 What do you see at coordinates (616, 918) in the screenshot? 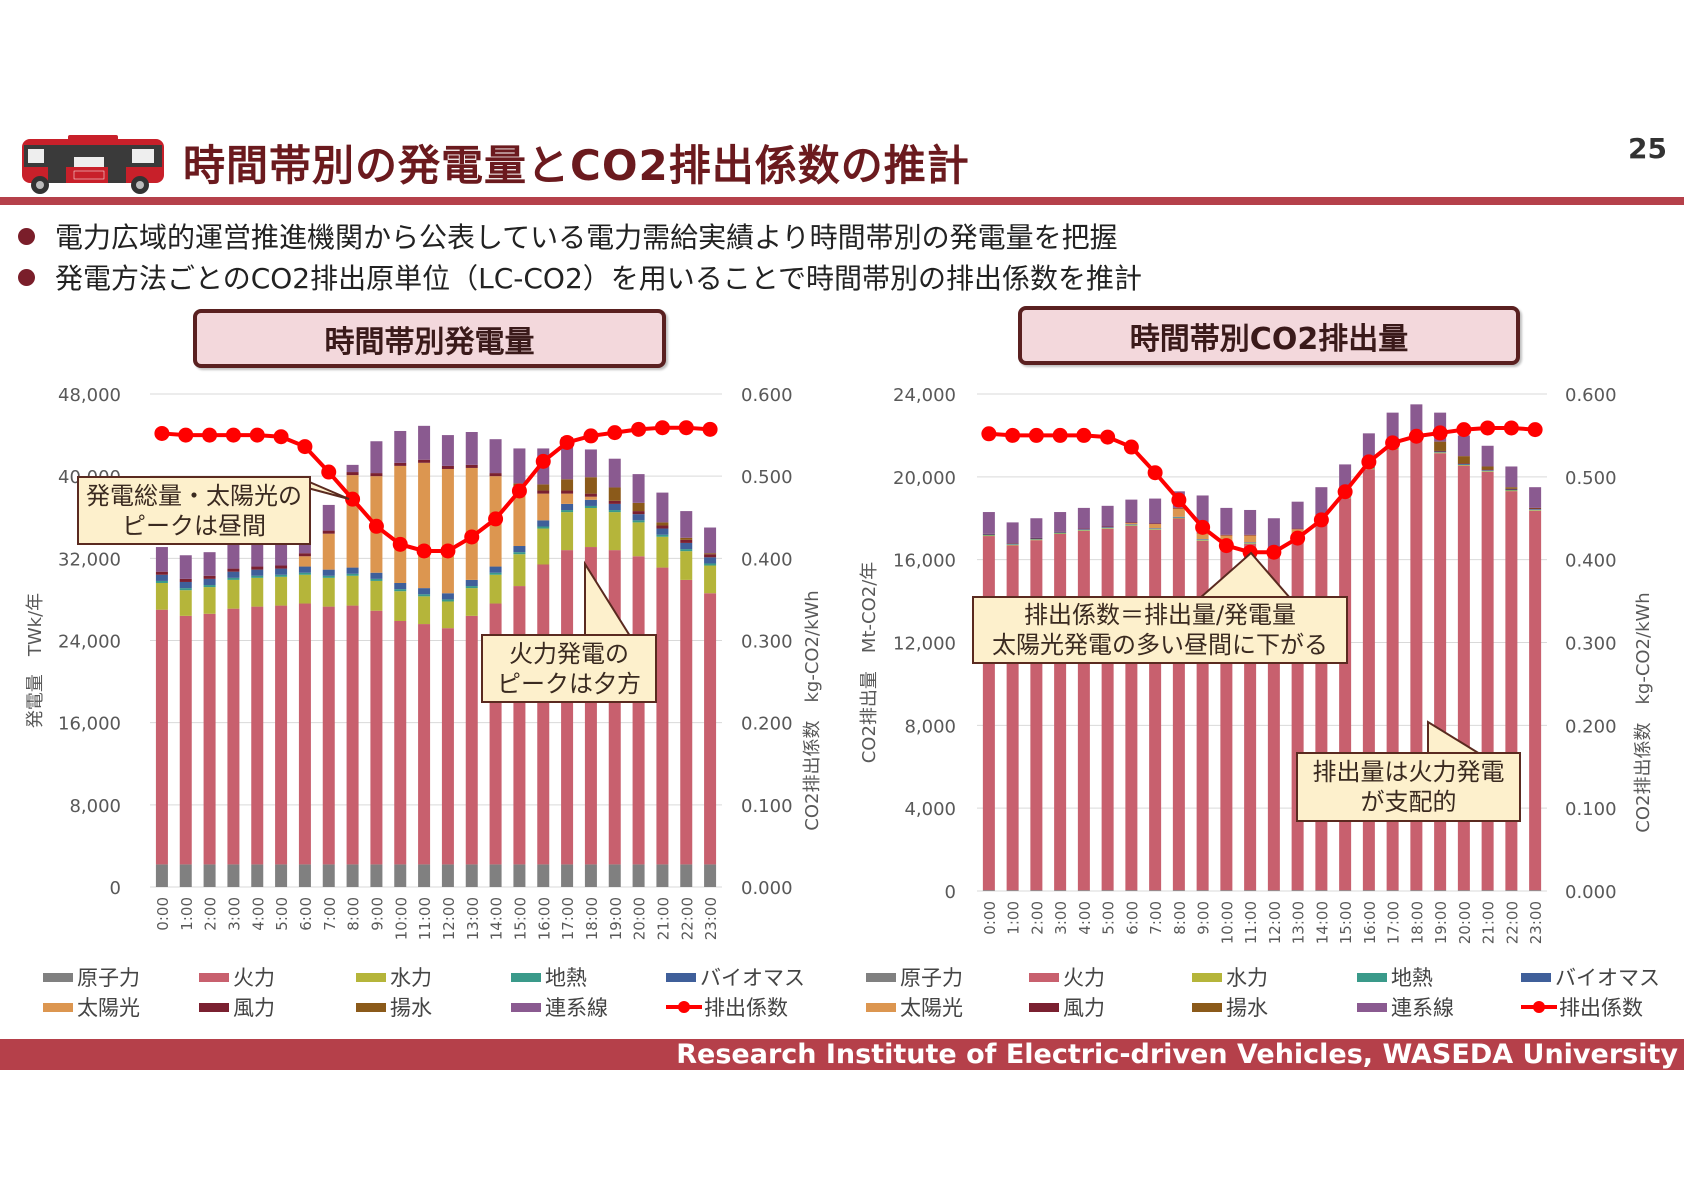
I see `x-tick-label: 19:00` at bounding box center [616, 918].